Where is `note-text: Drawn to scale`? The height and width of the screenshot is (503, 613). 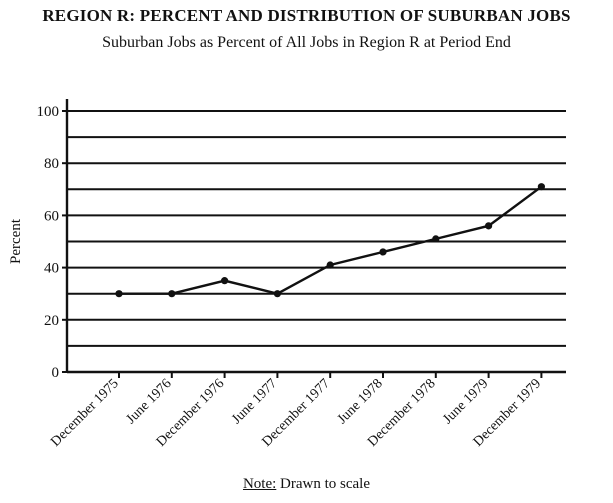
note-text: Drawn to scale is located at coordinates (323, 484).